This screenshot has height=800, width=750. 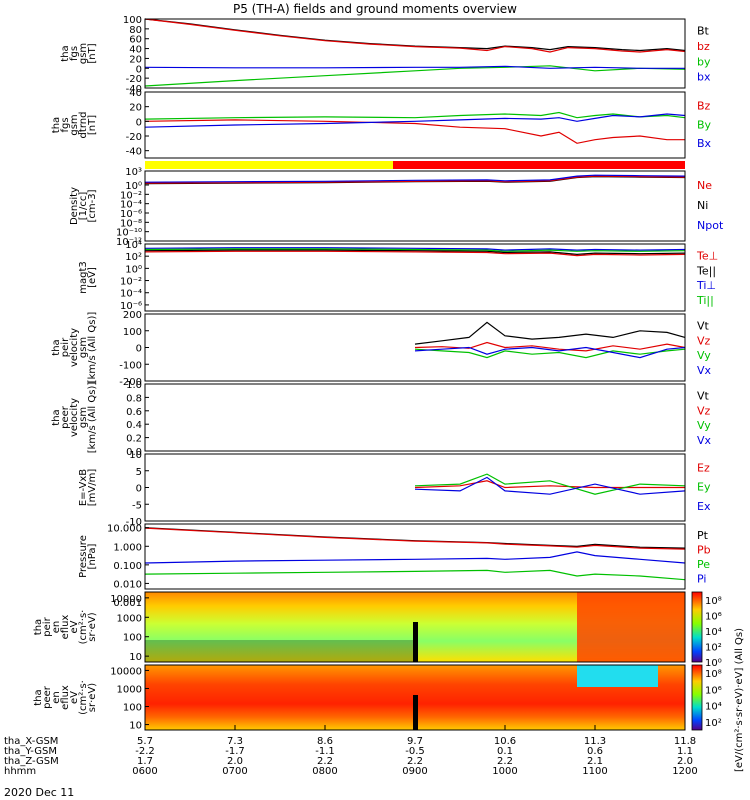 What do you see at coordinates (704, 487) in the screenshot?
I see `legend-Ey: Ey` at bounding box center [704, 487].